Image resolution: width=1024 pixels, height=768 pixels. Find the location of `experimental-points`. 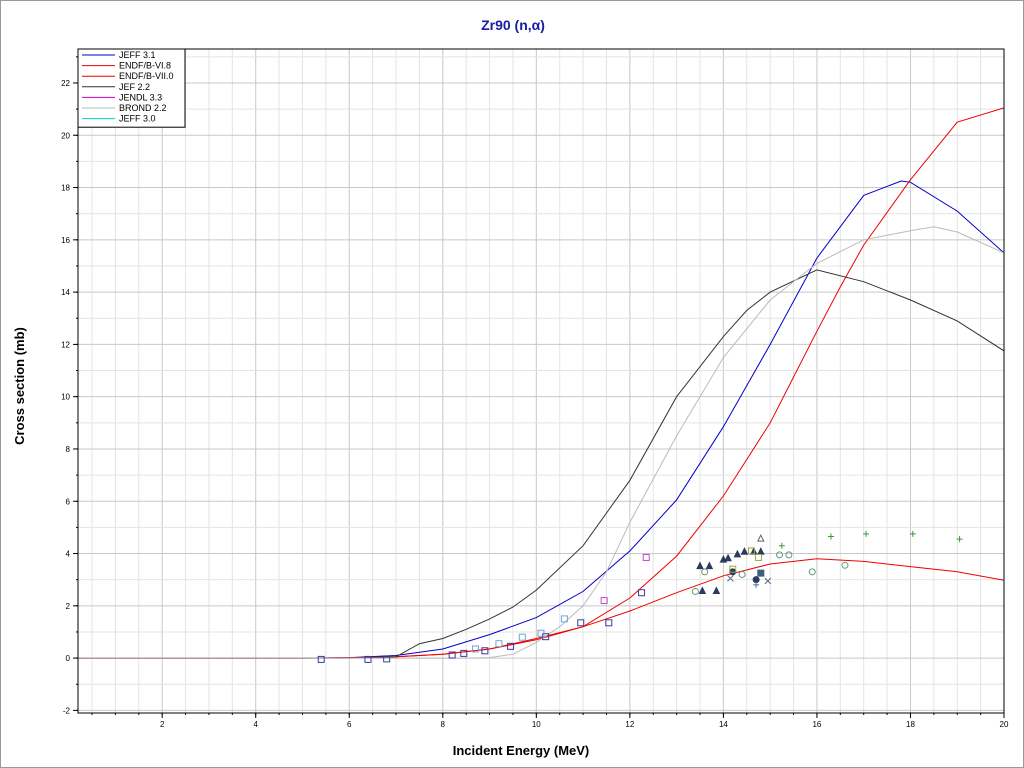

experimental-points is located at coordinates (640, 596).